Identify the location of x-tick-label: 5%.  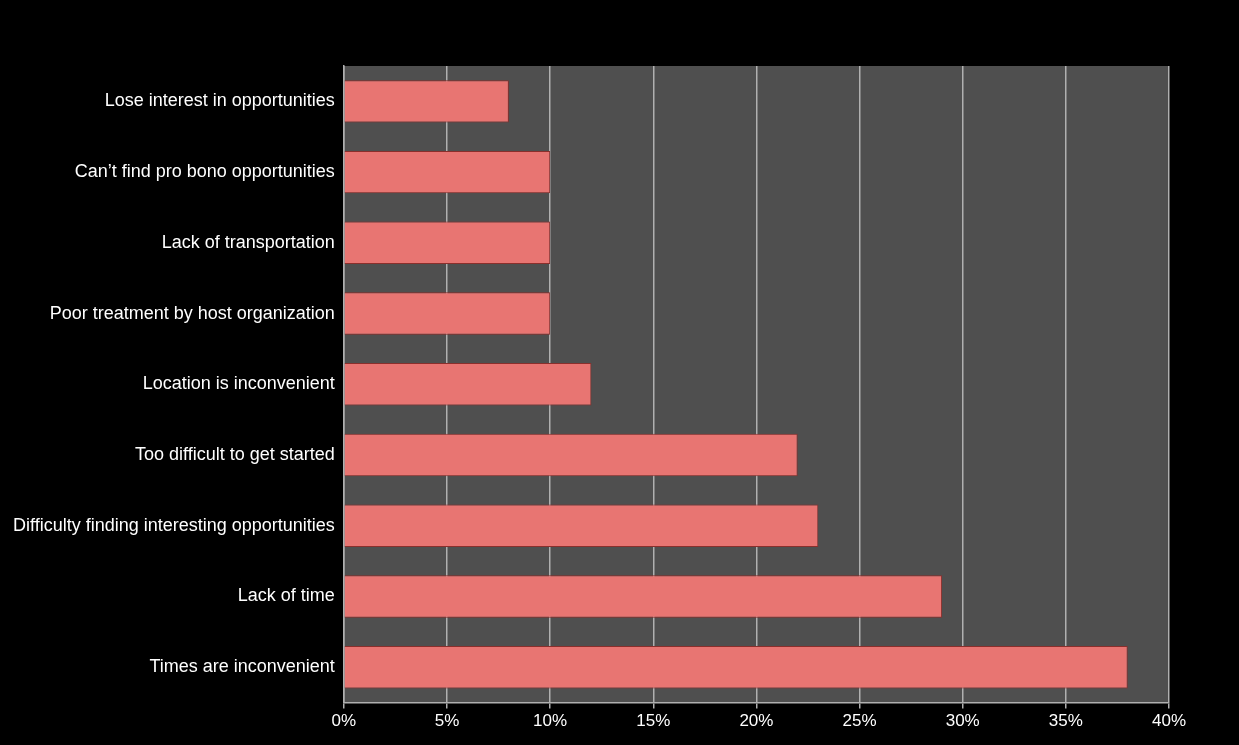
(447, 721).